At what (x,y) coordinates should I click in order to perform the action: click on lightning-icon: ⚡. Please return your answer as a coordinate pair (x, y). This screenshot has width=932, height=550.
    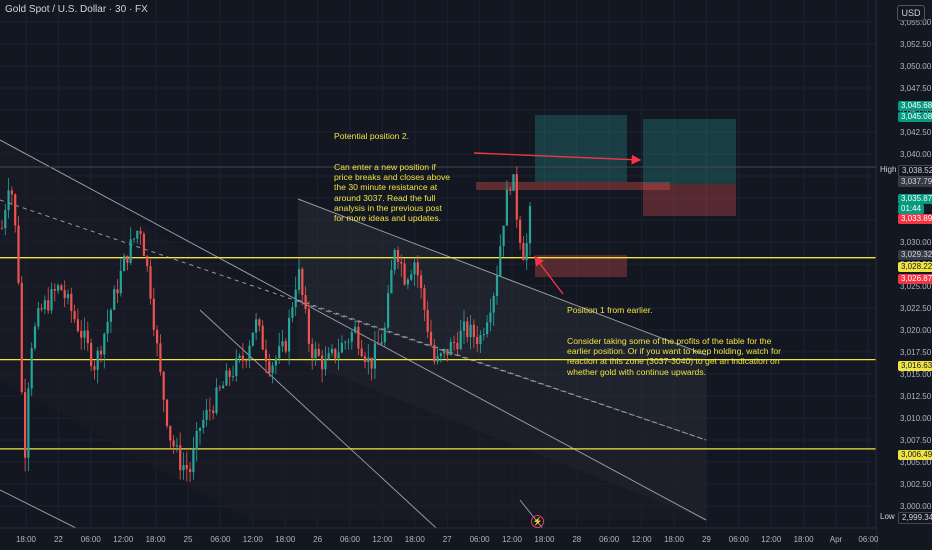
    Looking at the image, I should click on (537, 521).